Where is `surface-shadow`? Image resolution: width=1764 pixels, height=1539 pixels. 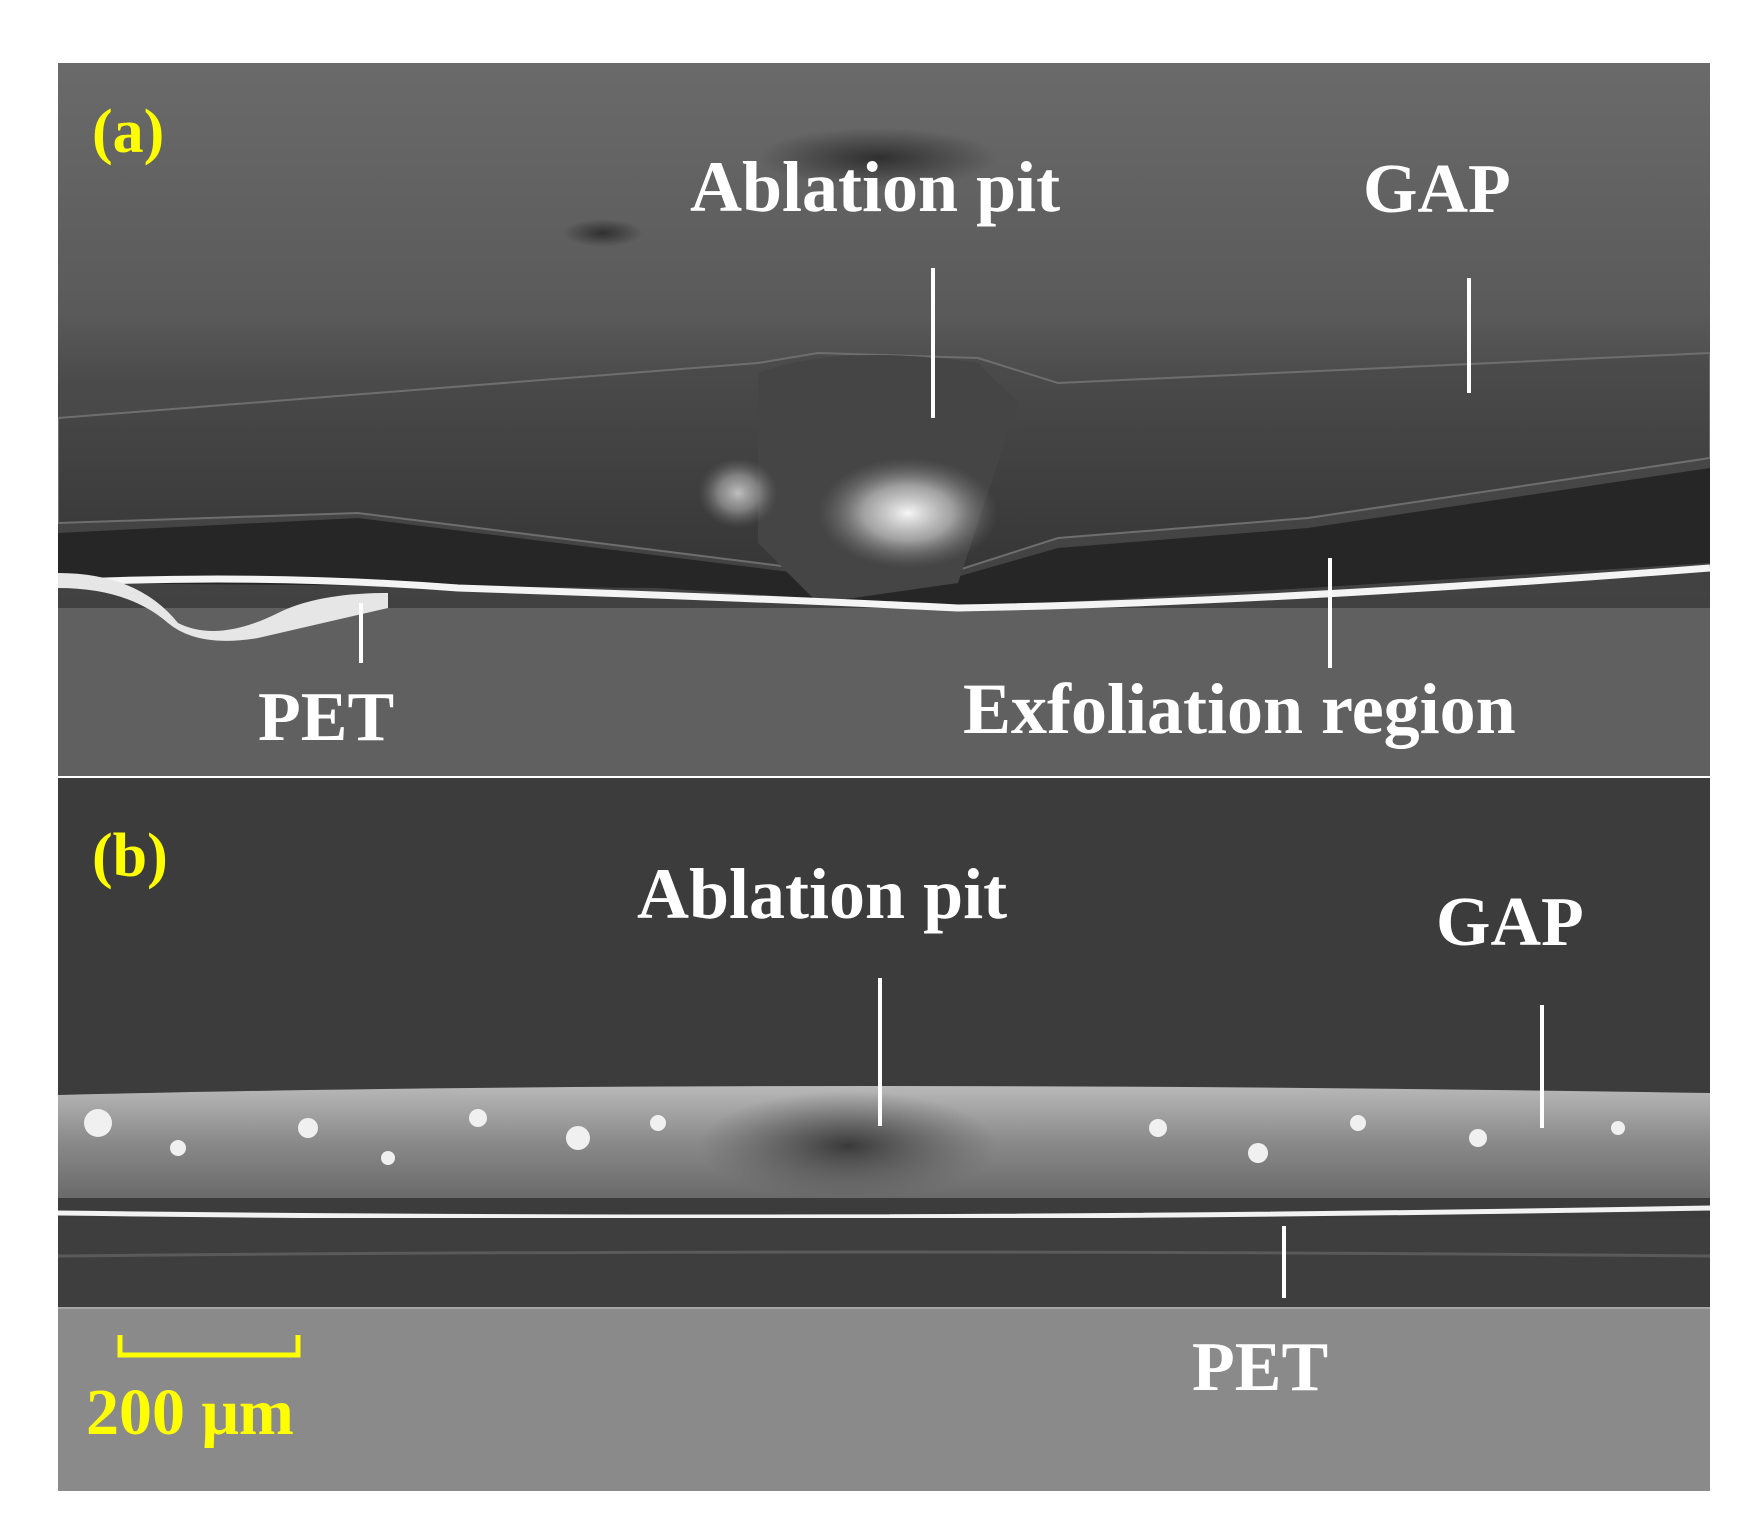 surface-shadow is located at coordinates (878, 158).